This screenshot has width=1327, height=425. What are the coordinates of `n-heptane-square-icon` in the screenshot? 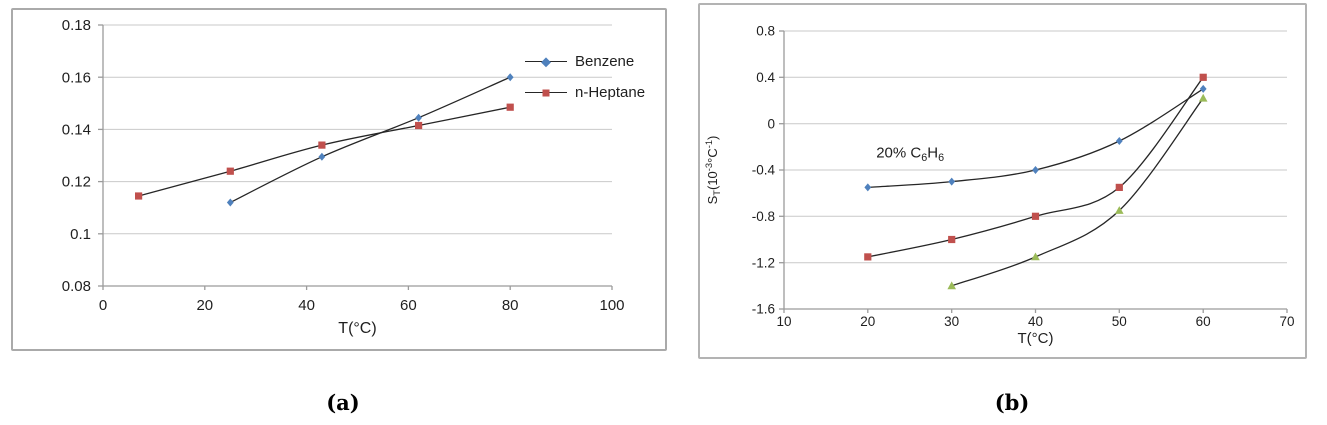 It's located at (546, 92).